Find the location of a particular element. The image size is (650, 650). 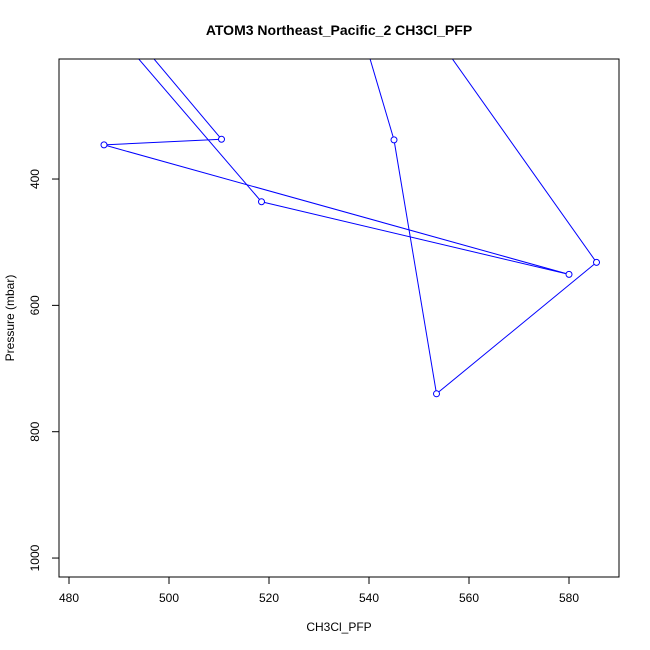

y-axis: 400 600 800 1000 is located at coordinates (44, 370).